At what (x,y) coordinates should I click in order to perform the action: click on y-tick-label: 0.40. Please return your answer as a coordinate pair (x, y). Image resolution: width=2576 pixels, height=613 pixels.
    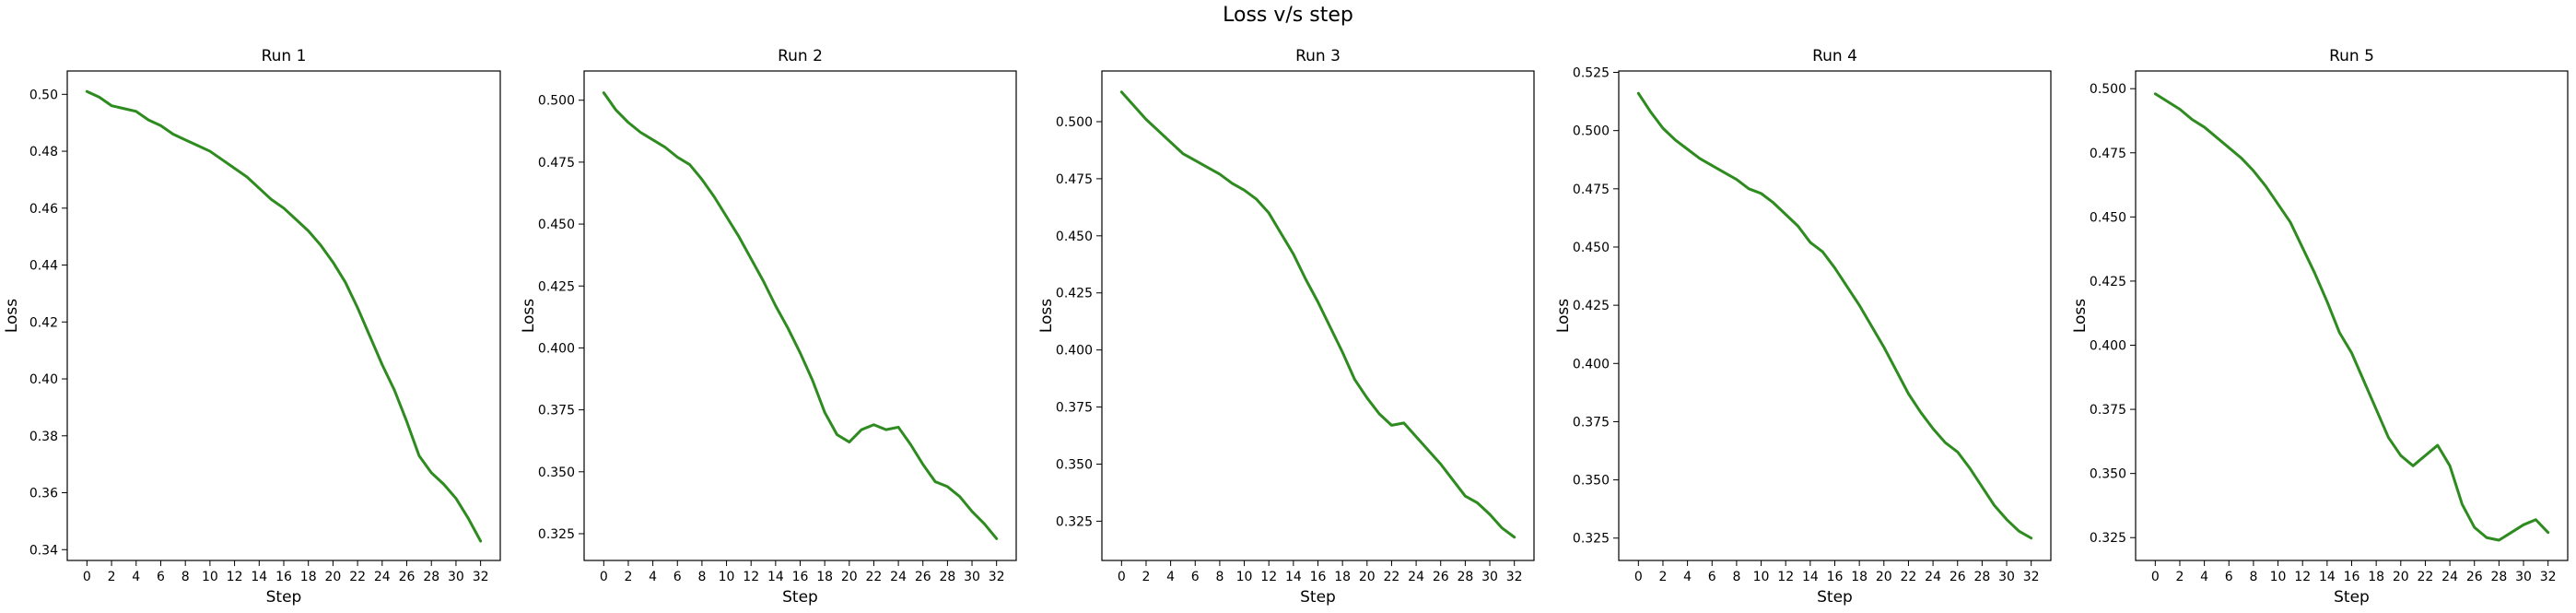
    Looking at the image, I should click on (43, 380).